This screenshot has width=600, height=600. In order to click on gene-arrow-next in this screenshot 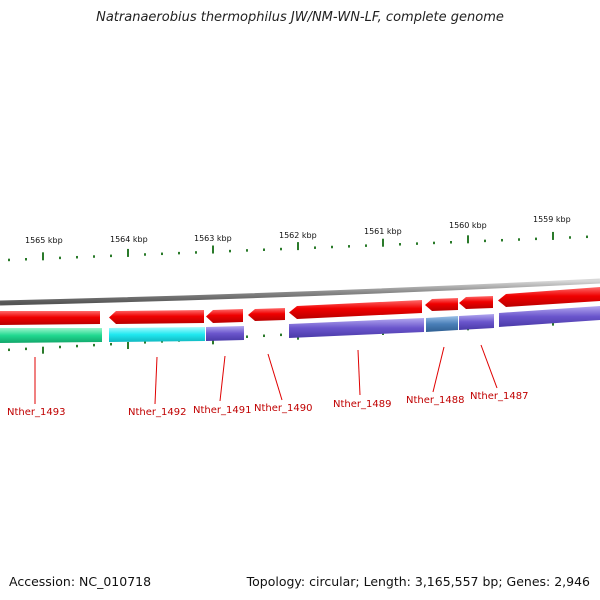, I will do `click(549, 297)`.